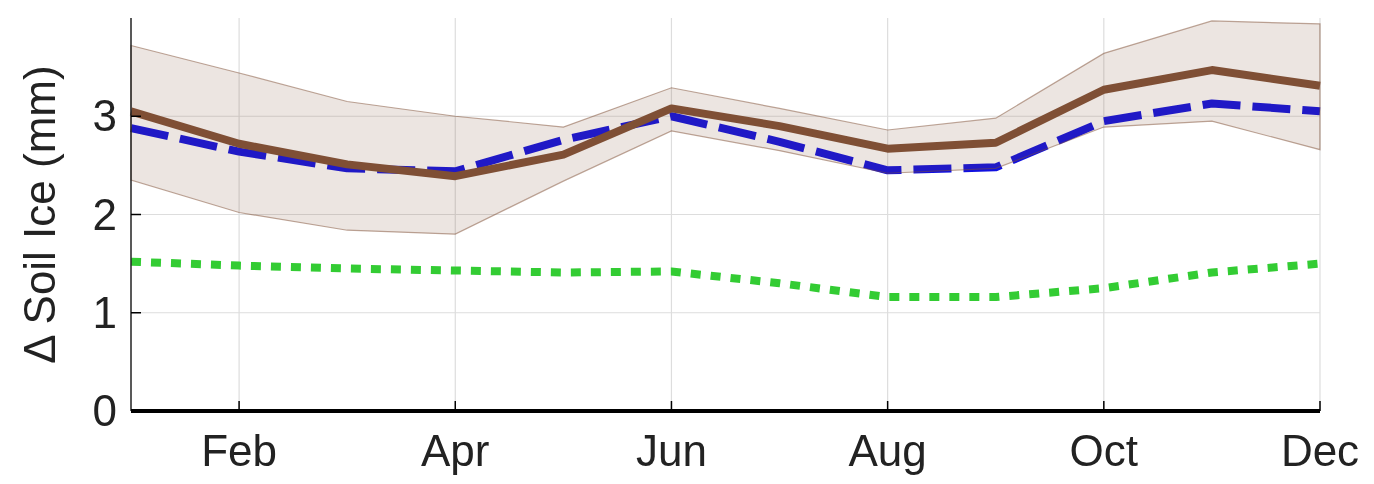  I want to click on x-tick-label: Aug, so click(887, 450).